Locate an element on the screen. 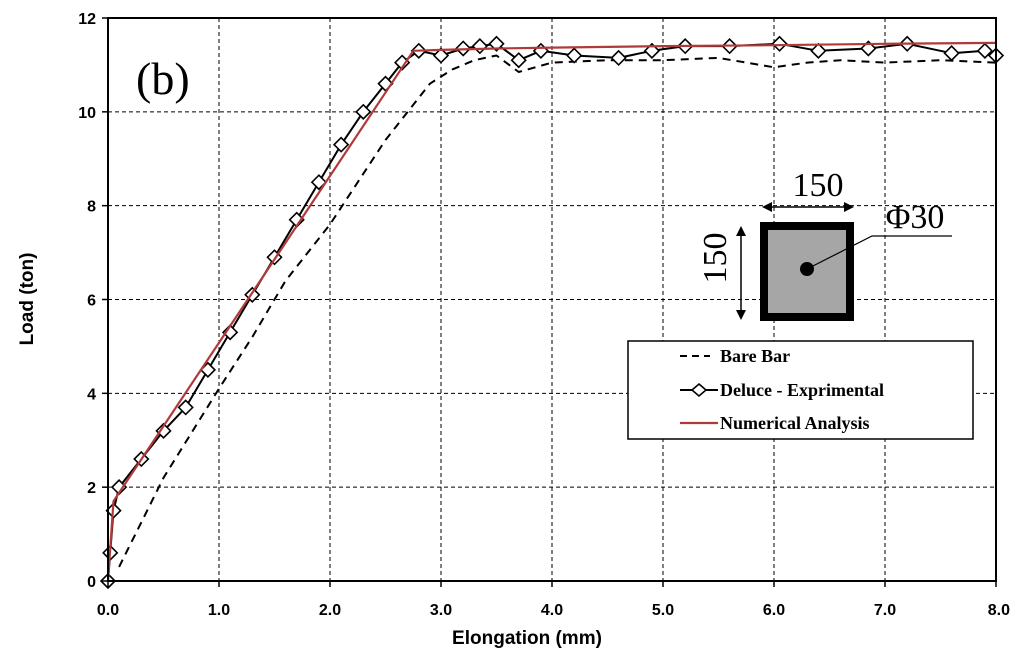 This screenshot has height=648, width=1013. x-tick-label: 7.0 is located at coordinates (885, 610).